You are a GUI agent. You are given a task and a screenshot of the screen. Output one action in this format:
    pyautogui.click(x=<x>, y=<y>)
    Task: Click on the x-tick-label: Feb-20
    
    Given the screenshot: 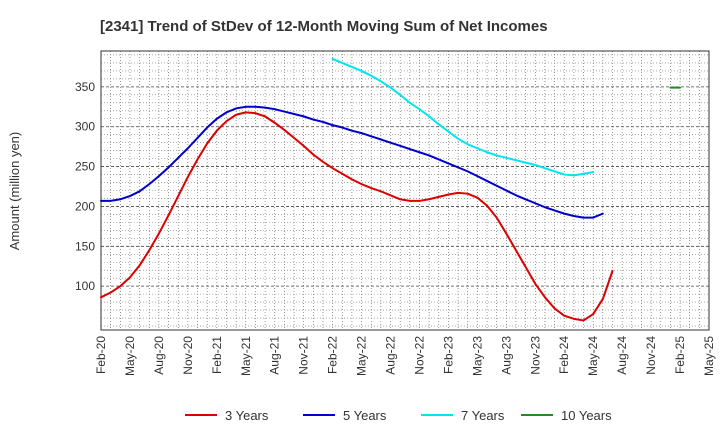 What is the action you would take?
    pyautogui.click(x=101, y=355)
    